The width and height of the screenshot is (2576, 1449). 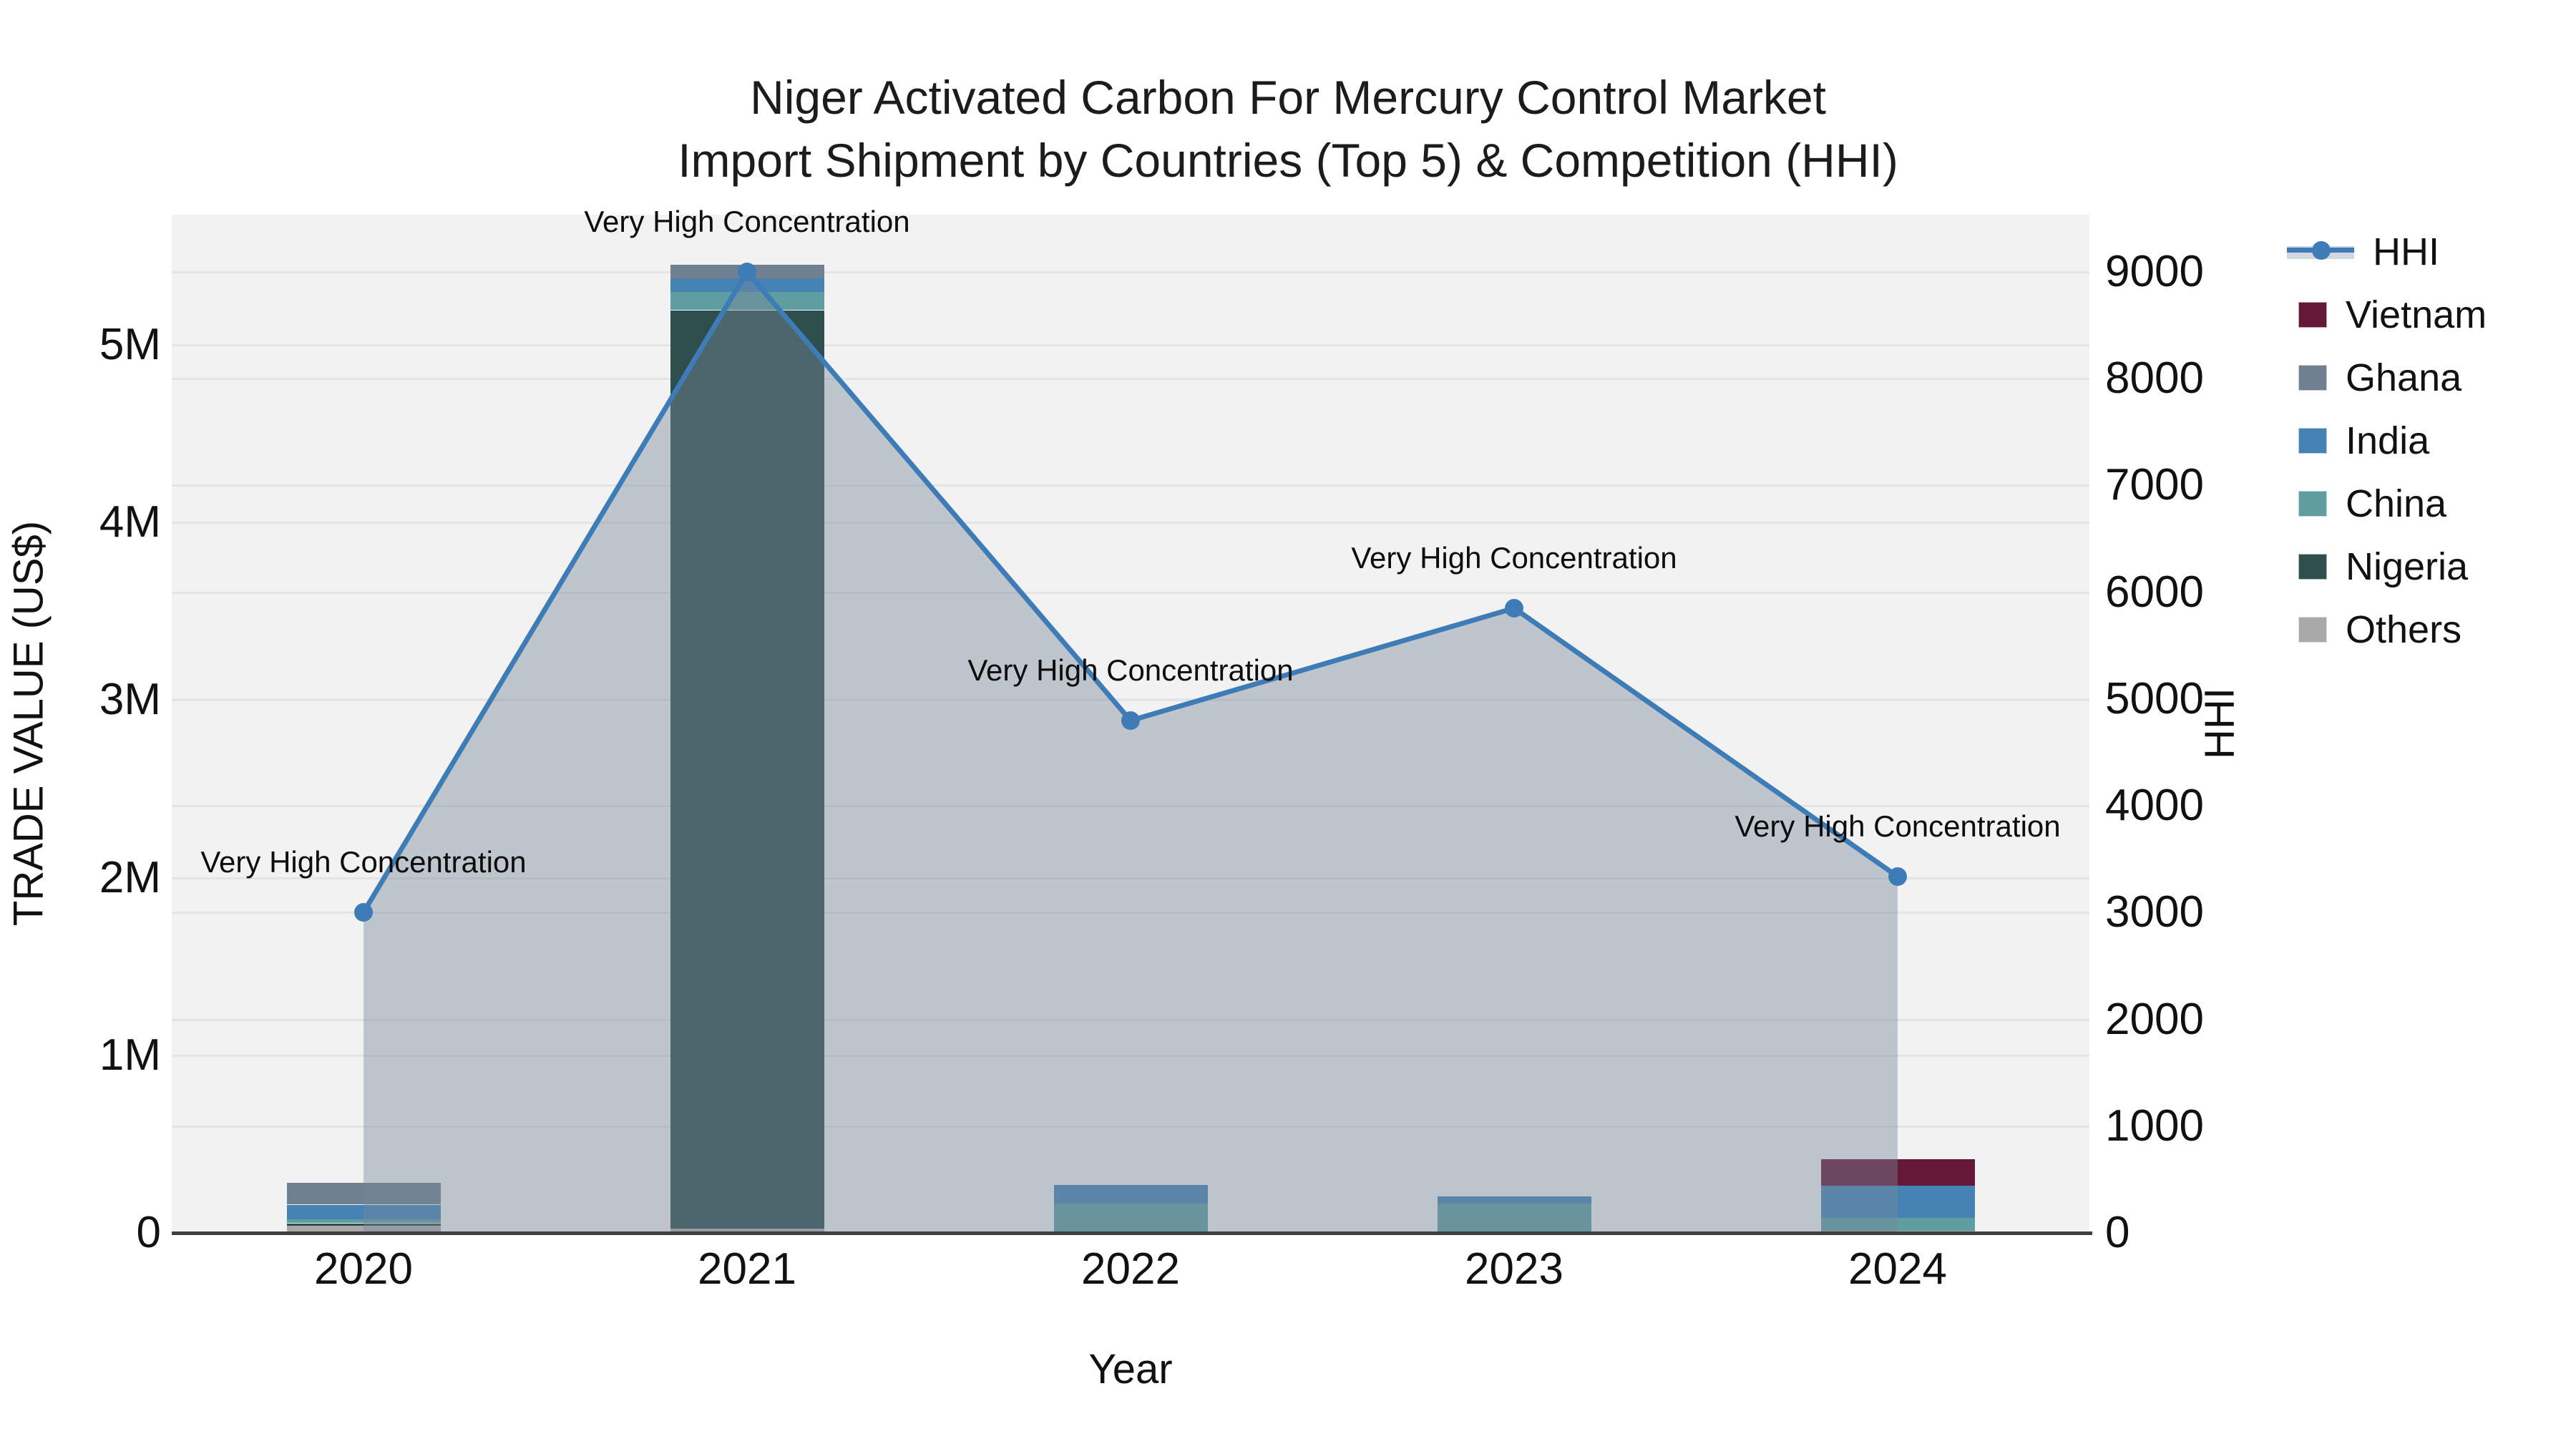 What do you see at coordinates (2312, 378) in the screenshot?
I see `legend-swatch-ghana` at bounding box center [2312, 378].